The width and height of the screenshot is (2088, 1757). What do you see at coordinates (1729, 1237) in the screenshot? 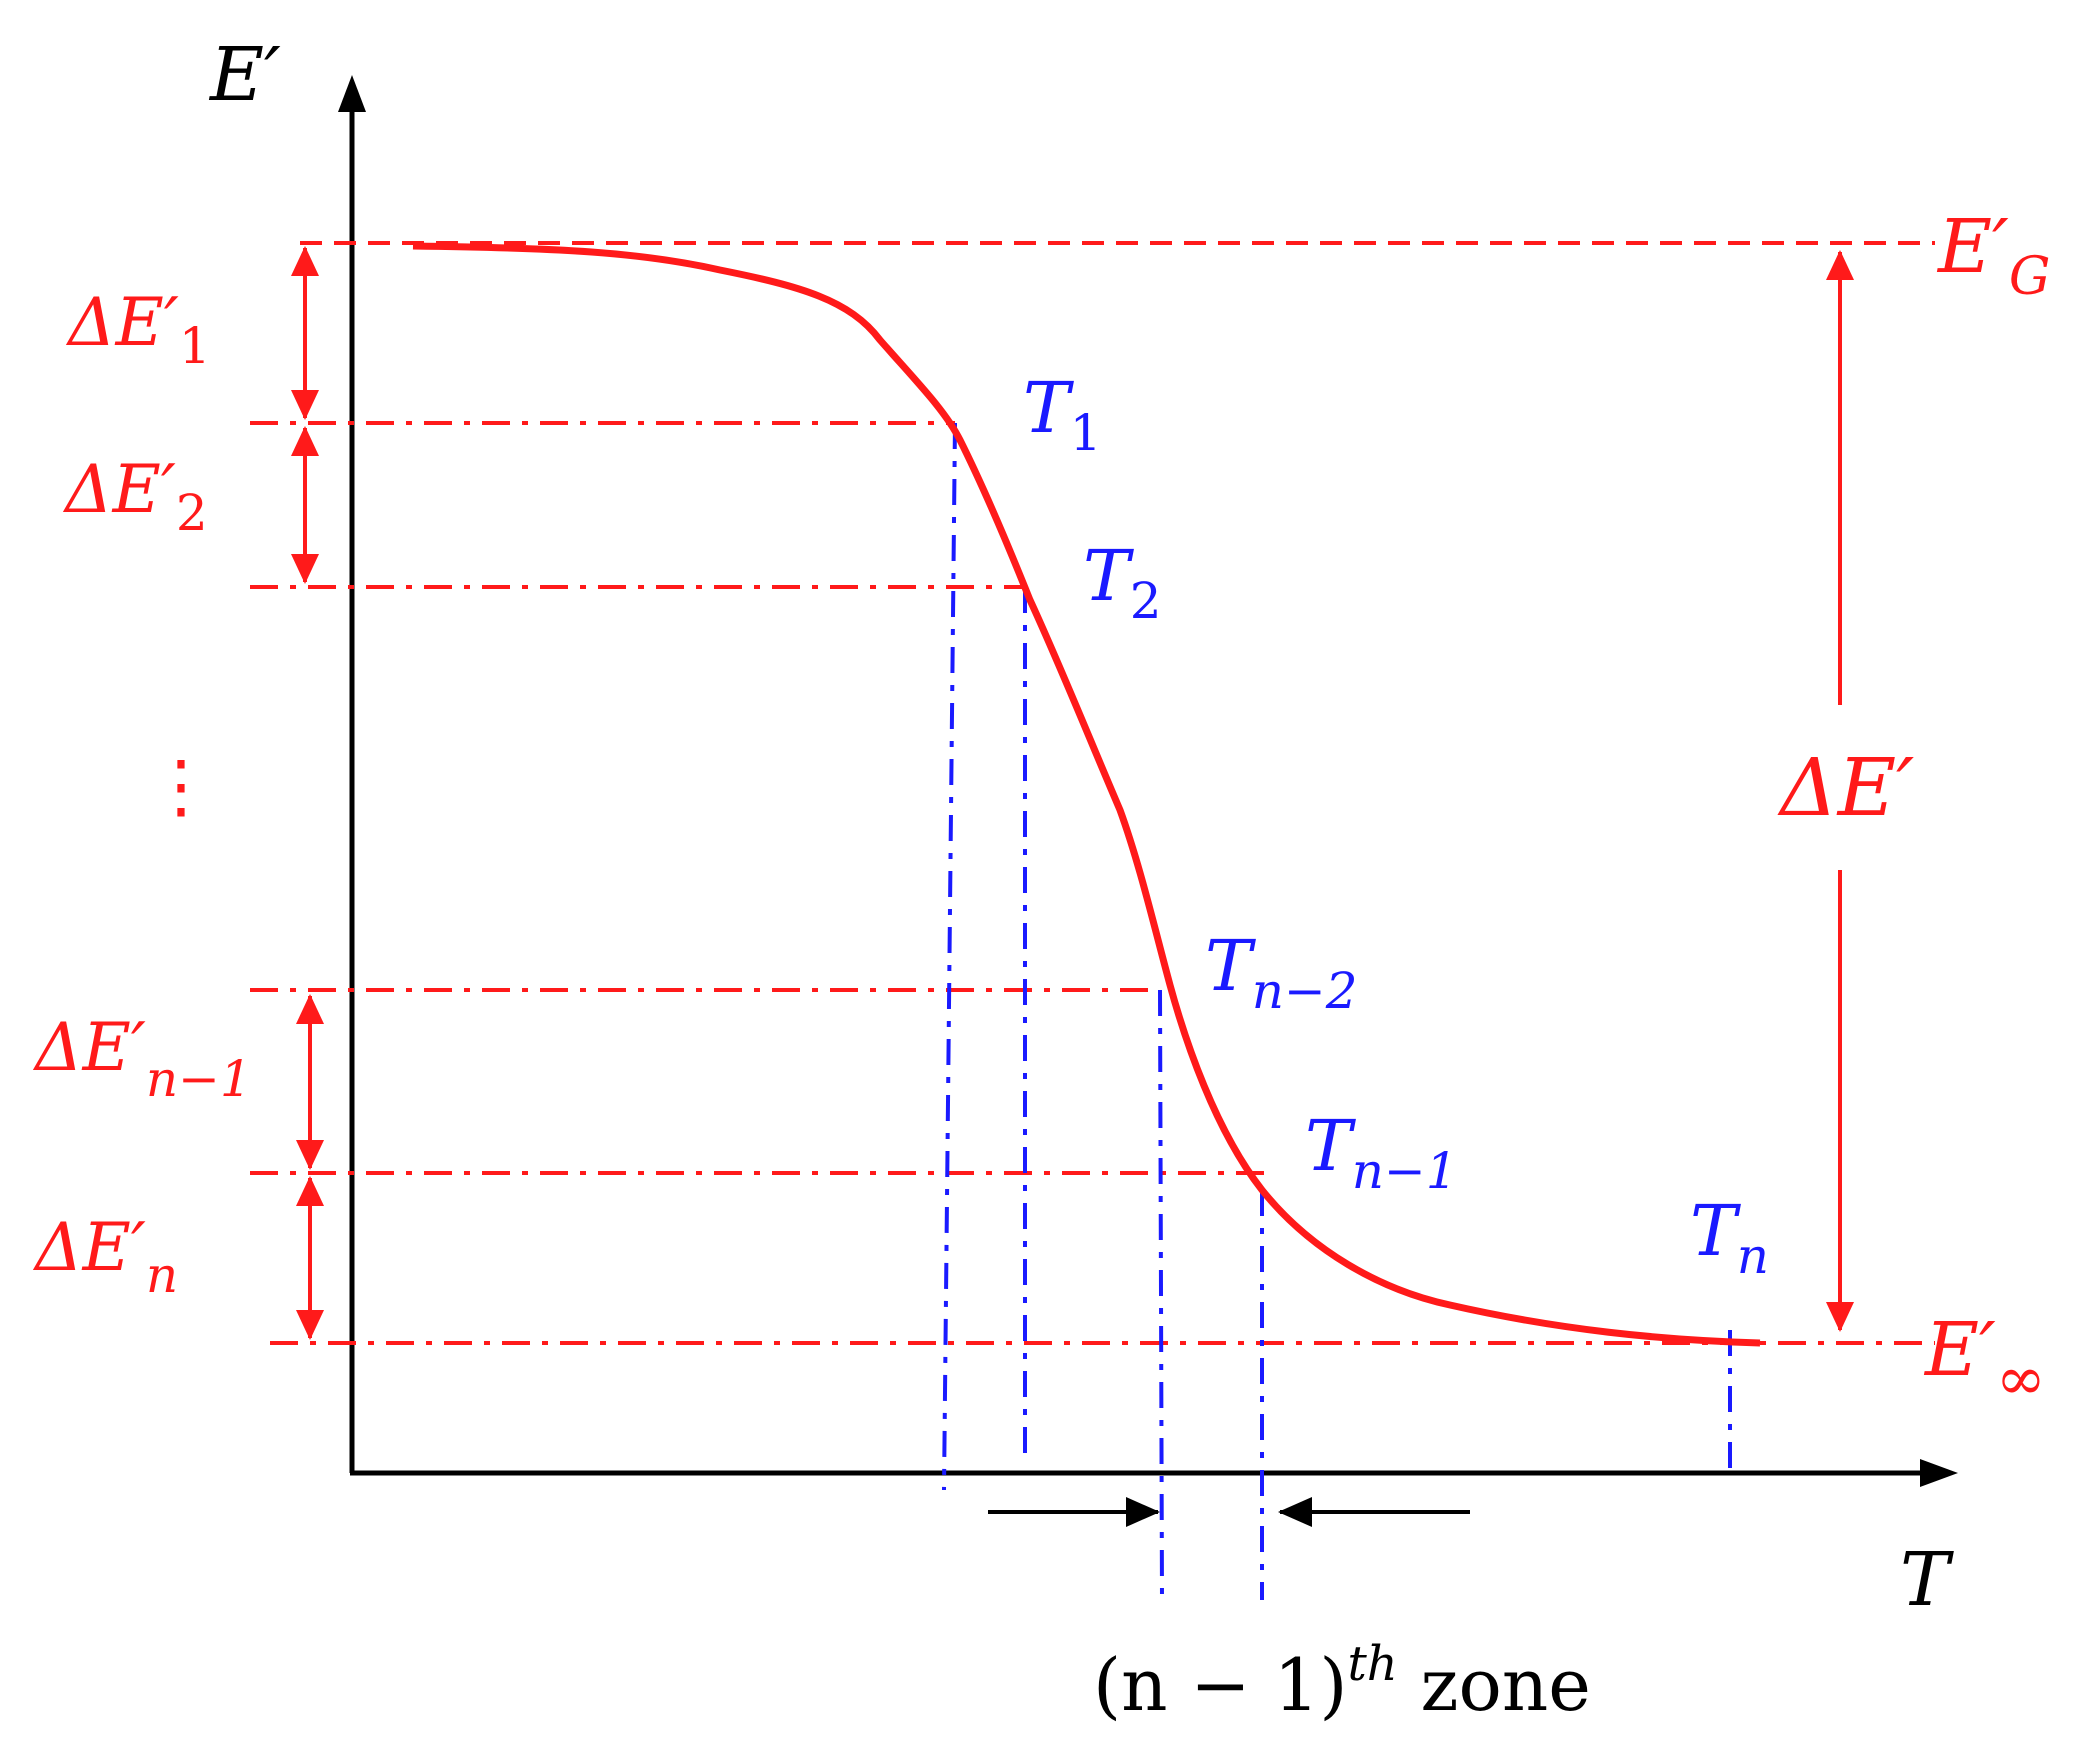
I see `label-tn: Tn` at bounding box center [1729, 1237].